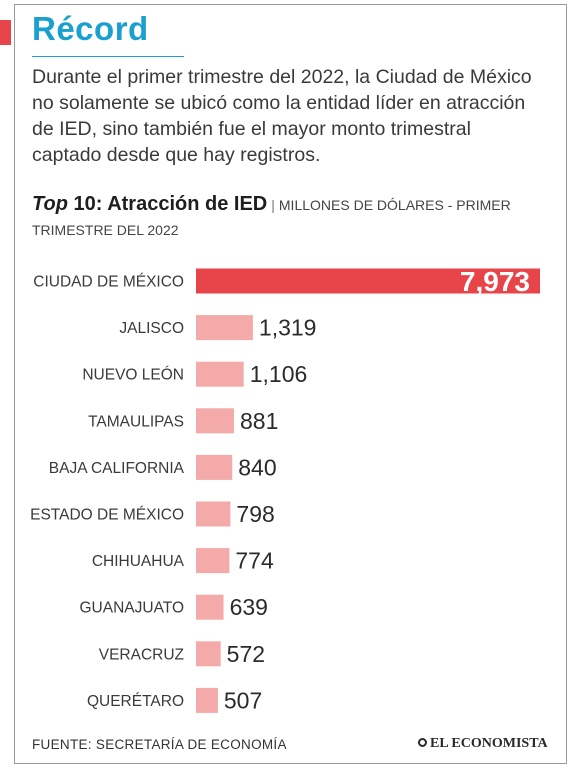  Describe the element at coordinates (141, 654) in the screenshot. I see `category-label: VERACRUZ` at that location.